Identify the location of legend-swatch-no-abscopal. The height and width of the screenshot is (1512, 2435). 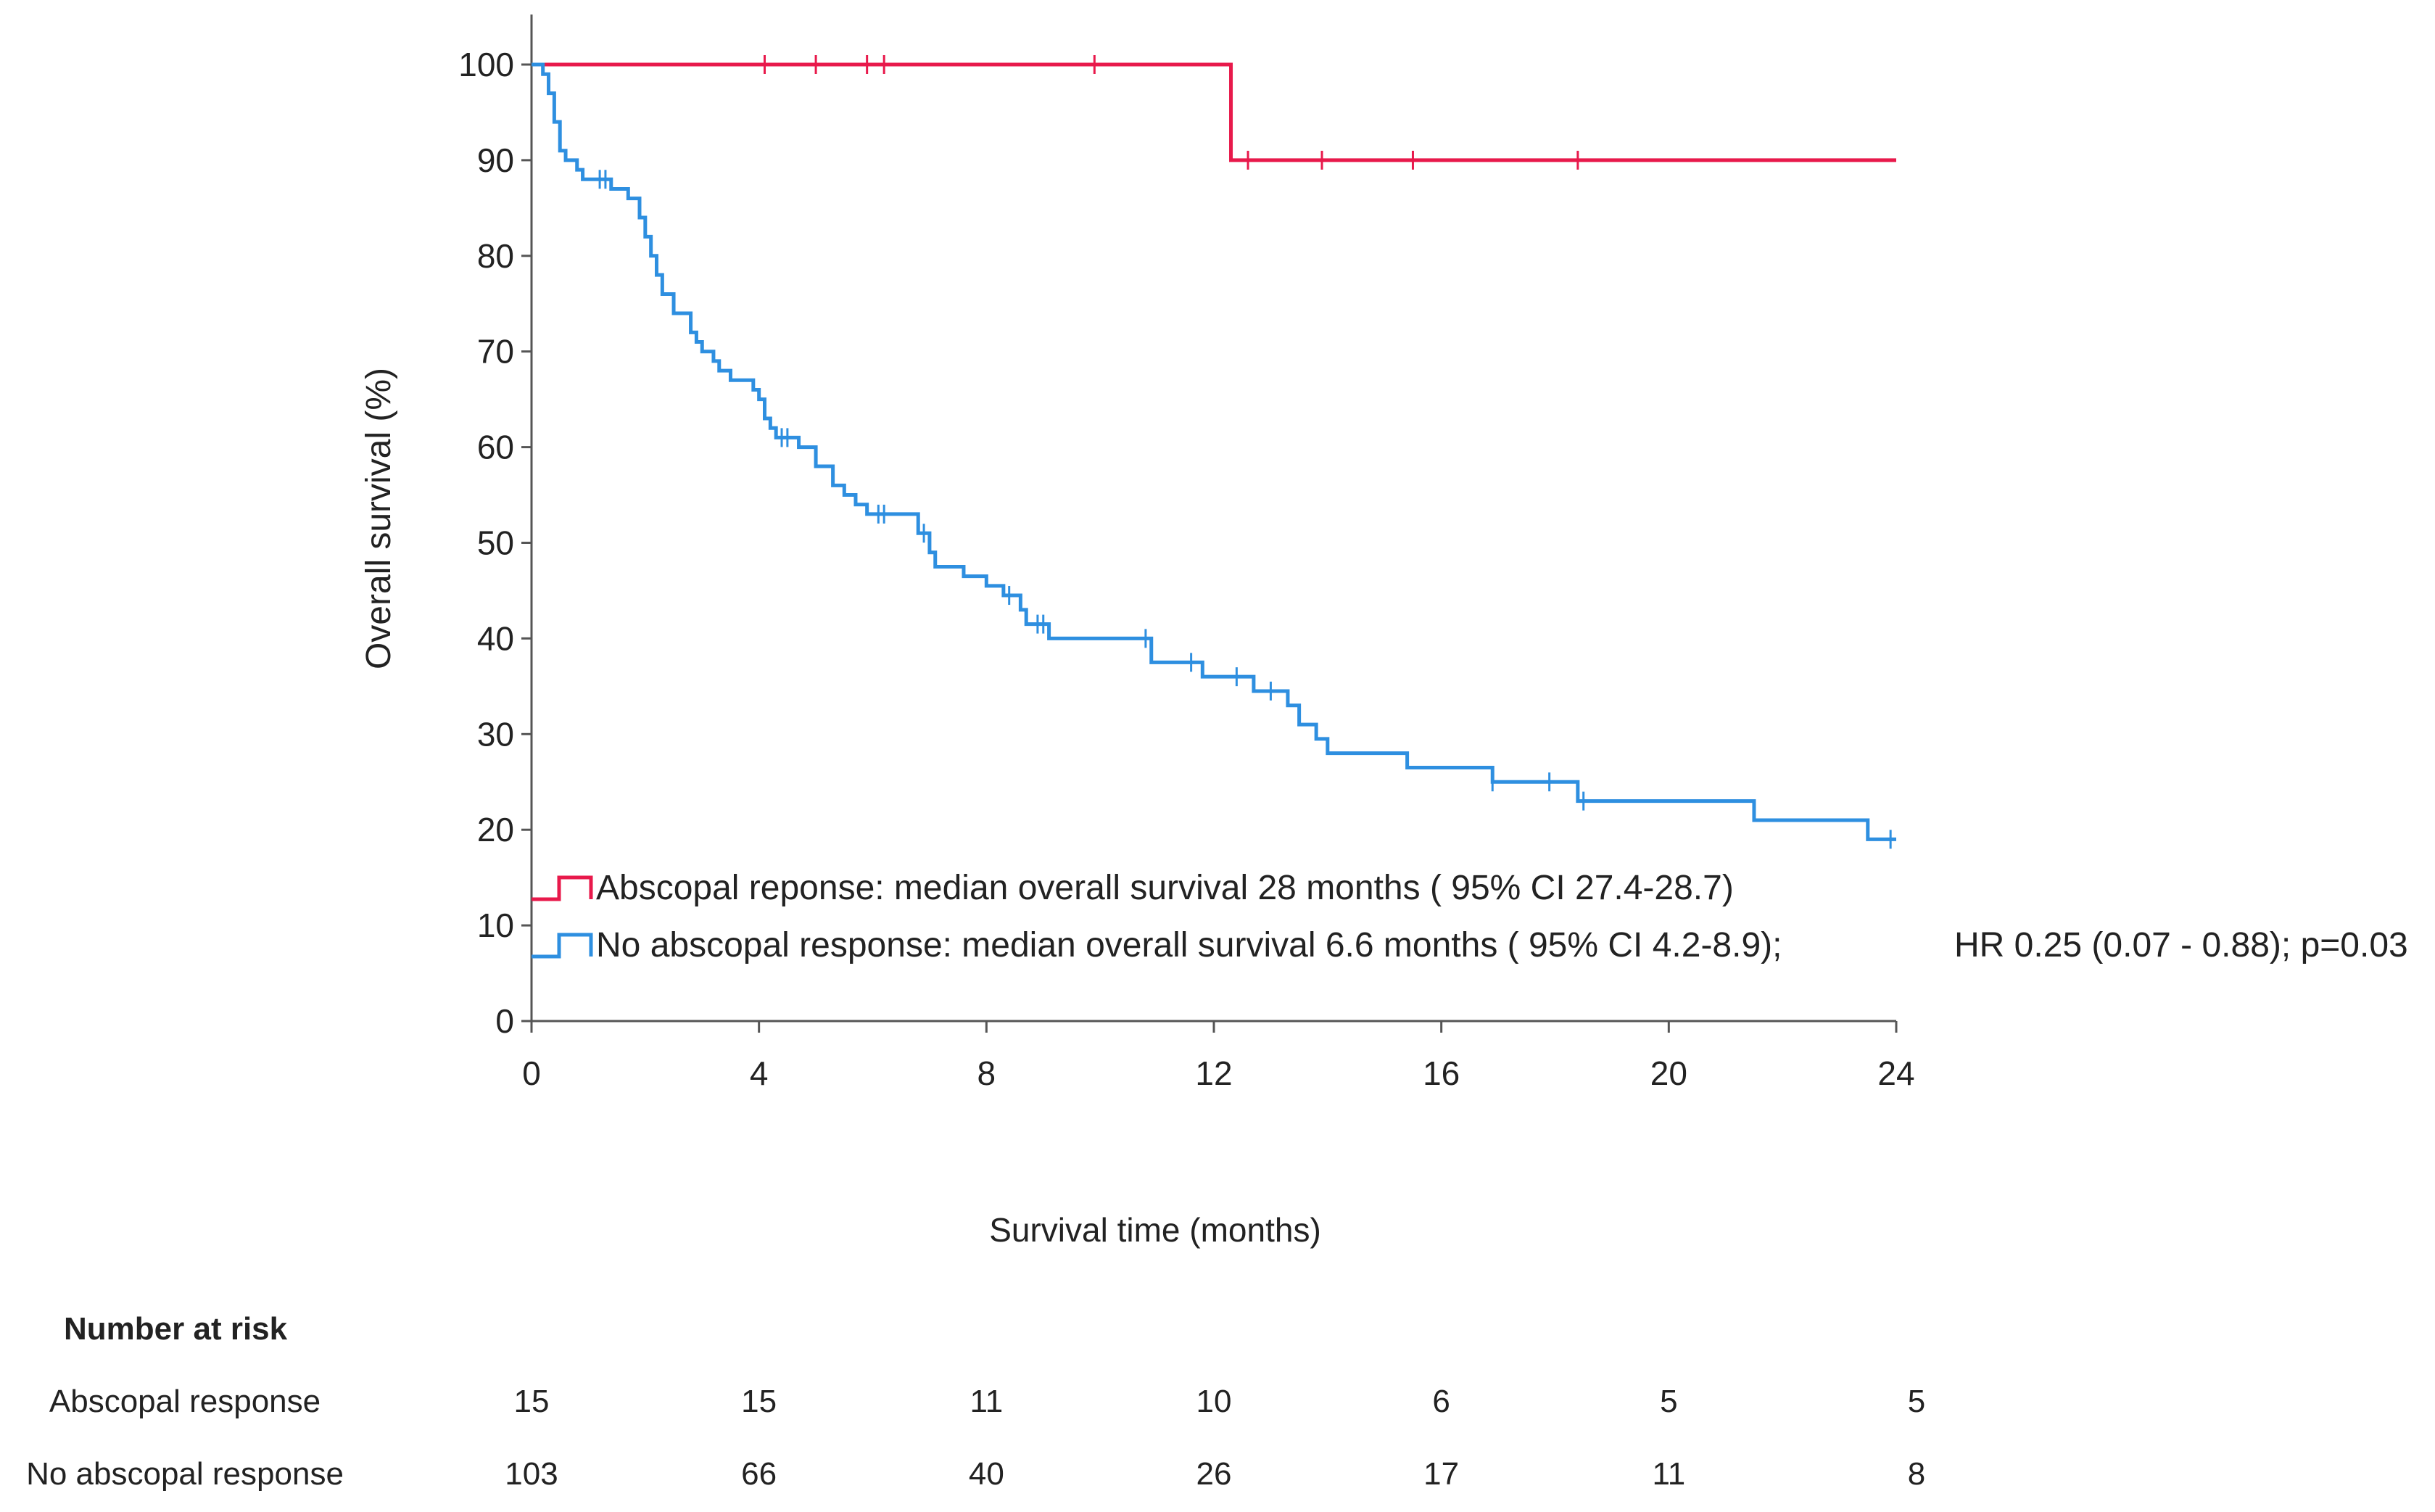
(562, 946).